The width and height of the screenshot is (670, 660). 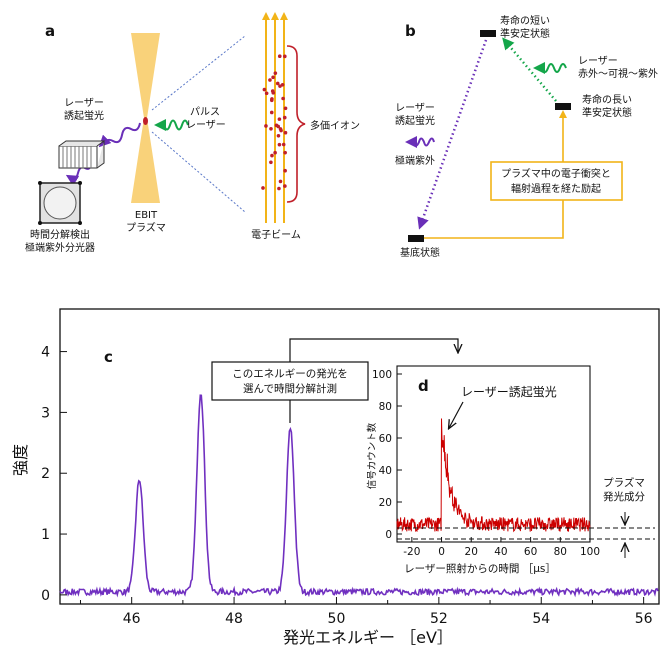 What do you see at coordinates (84, 115) in the screenshot?
I see `a-fluorescence-label-2: 誘起蛍光` at bounding box center [84, 115].